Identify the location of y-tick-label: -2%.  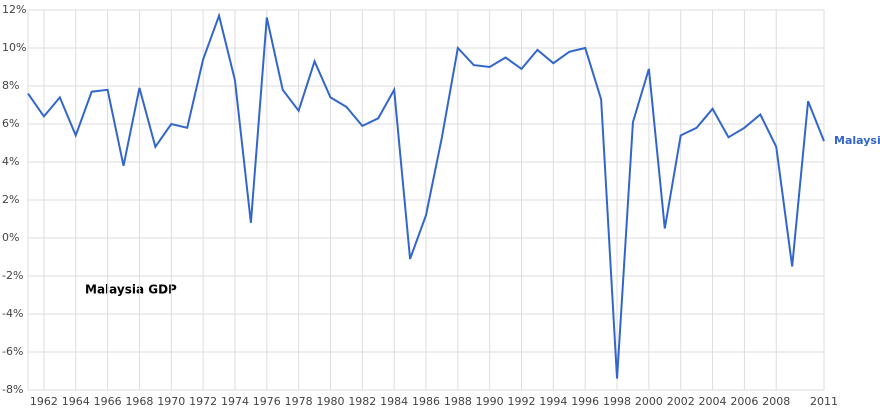
(12, 275).